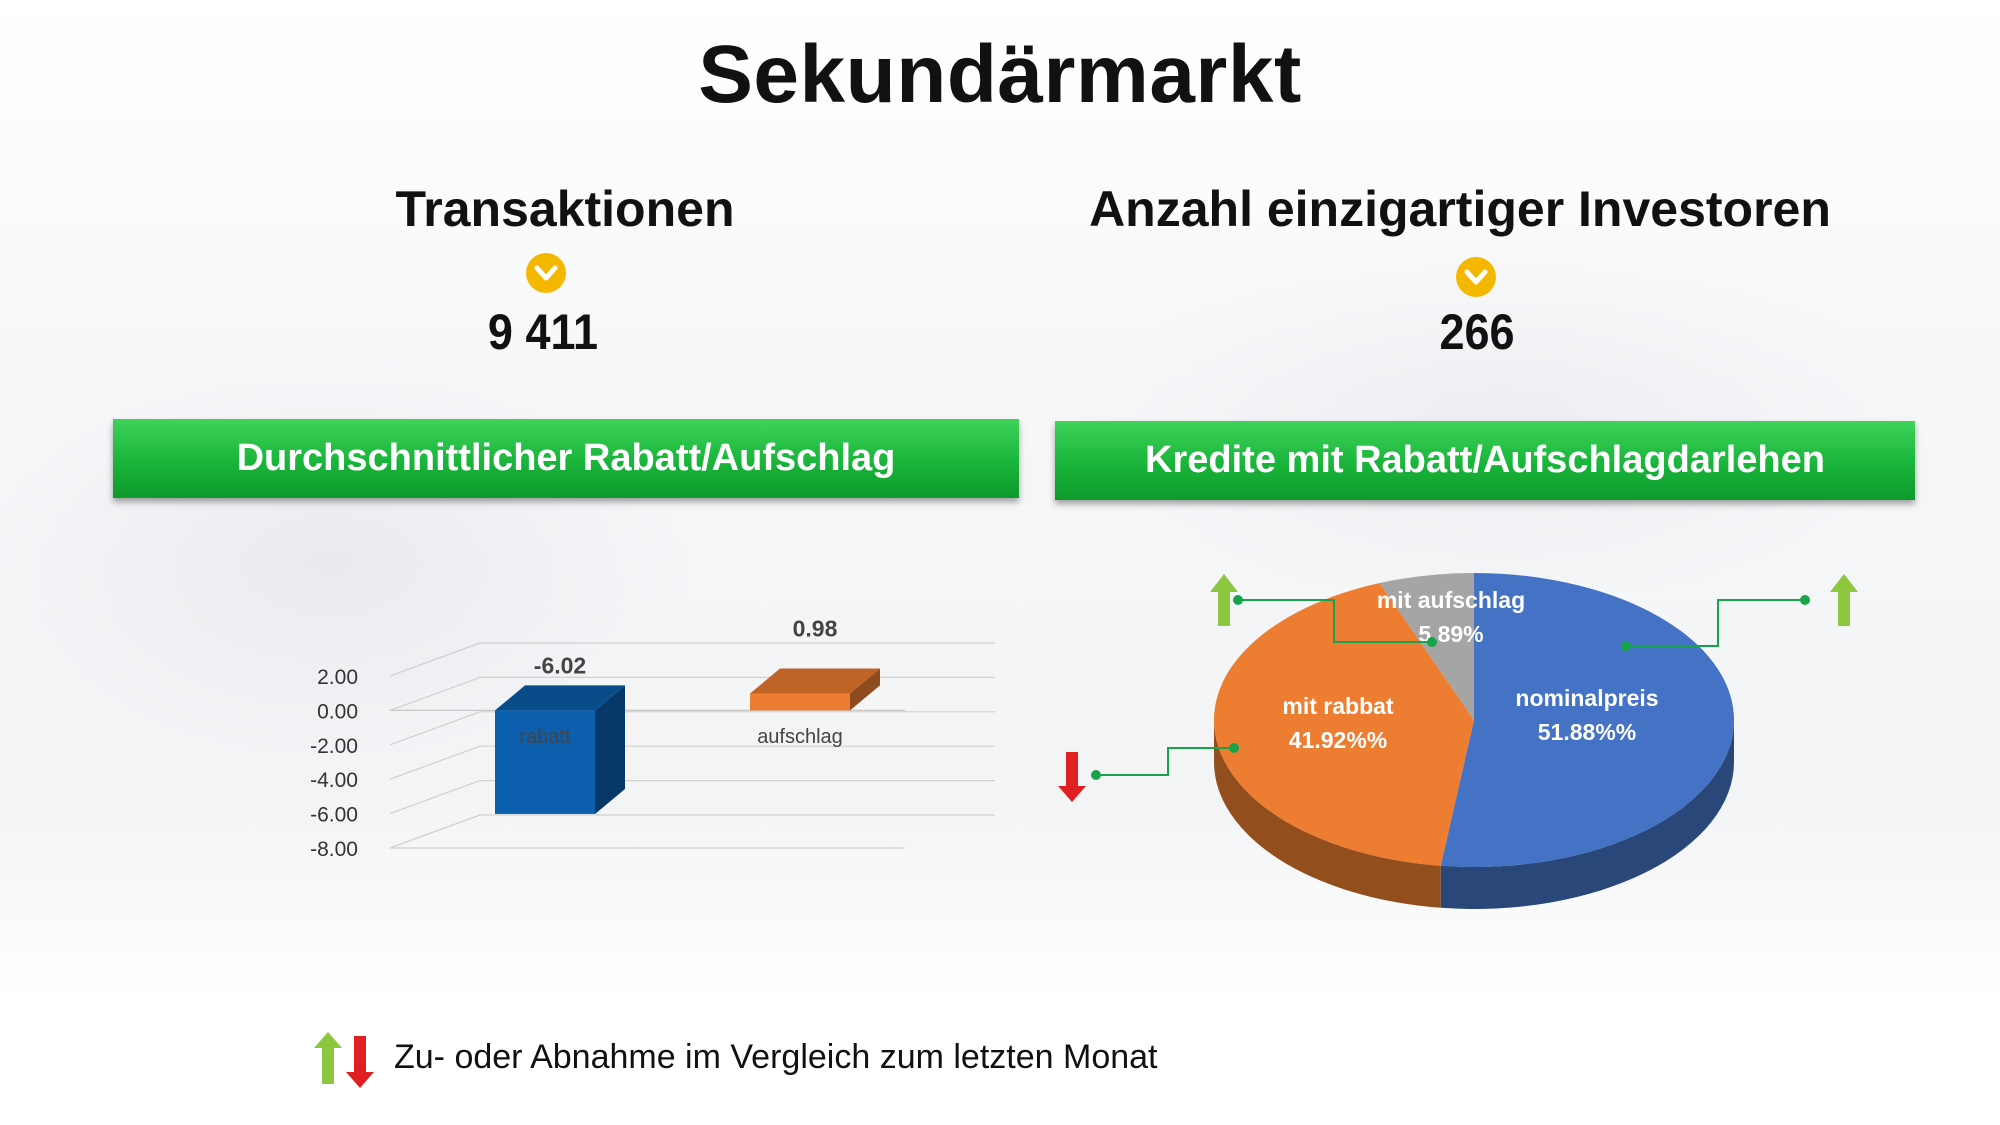 The image size is (2000, 1125). What do you see at coordinates (1000, 74) in the screenshot?
I see `page-title: Sekundärmarkt` at bounding box center [1000, 74].